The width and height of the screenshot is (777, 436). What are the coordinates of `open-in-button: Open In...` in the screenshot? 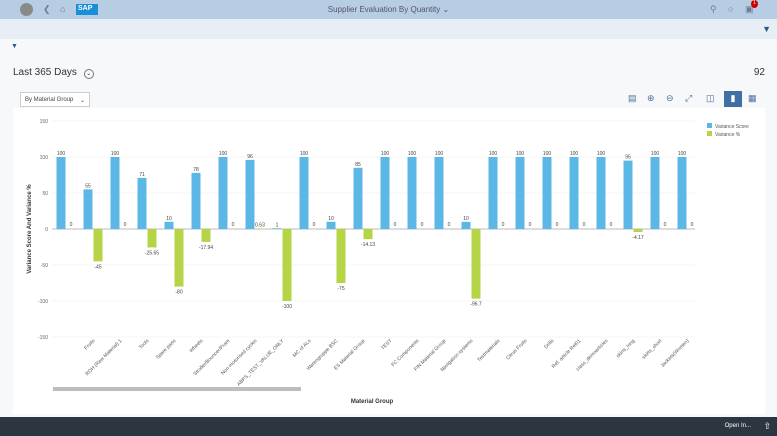 It's located at (737, 426).